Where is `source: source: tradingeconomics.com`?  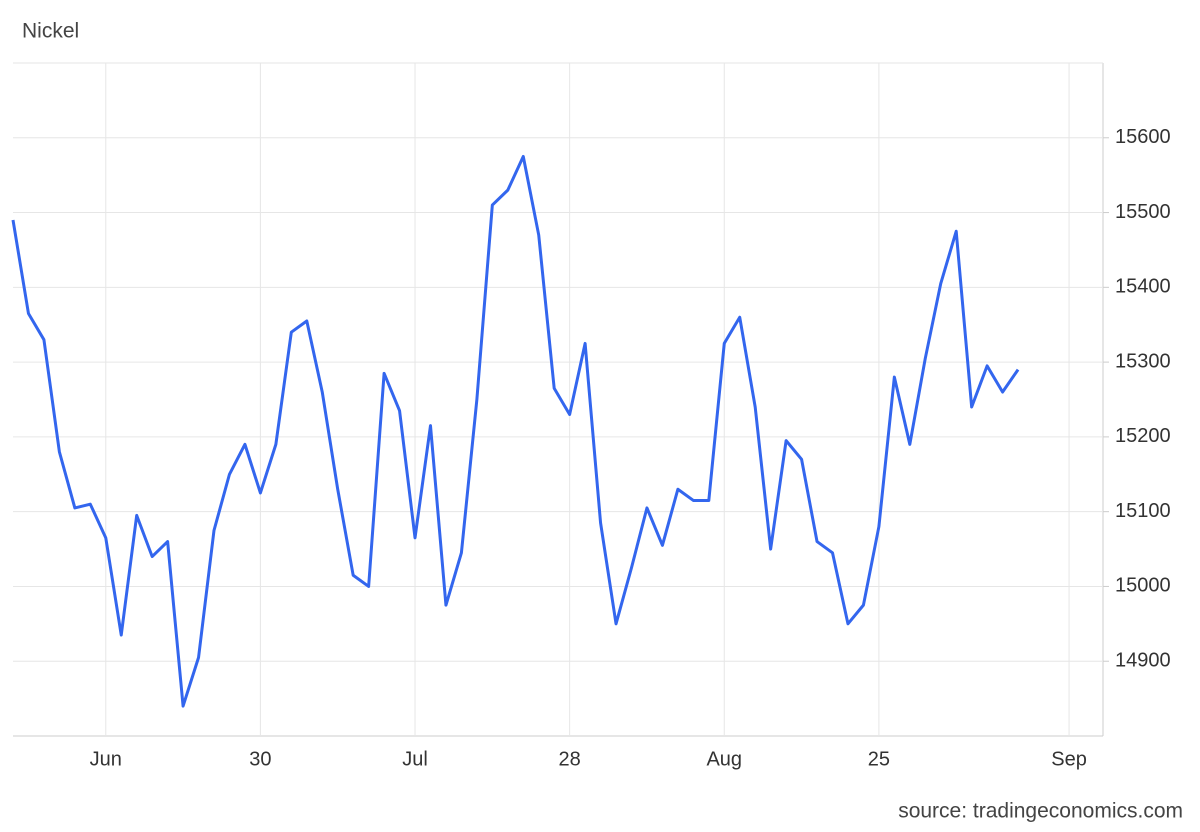
source: source: tradingeconomics.com is located at coordinates (1040, 811).